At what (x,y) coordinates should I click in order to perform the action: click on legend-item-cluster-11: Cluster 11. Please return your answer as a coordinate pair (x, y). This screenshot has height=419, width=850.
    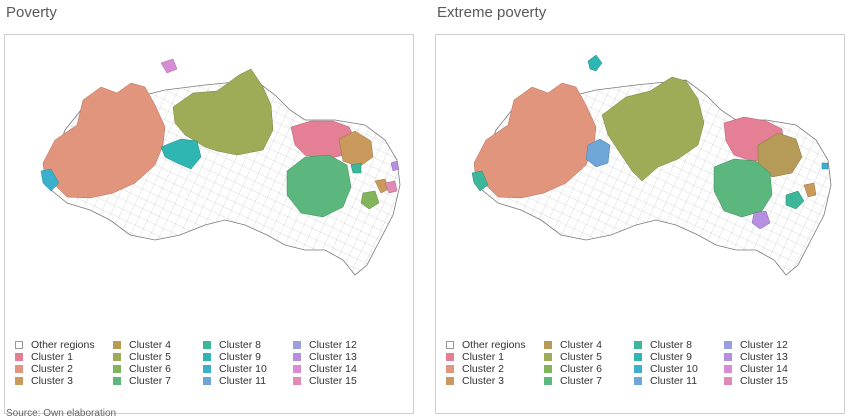
    Looking at the image, I should click on (679, 381).